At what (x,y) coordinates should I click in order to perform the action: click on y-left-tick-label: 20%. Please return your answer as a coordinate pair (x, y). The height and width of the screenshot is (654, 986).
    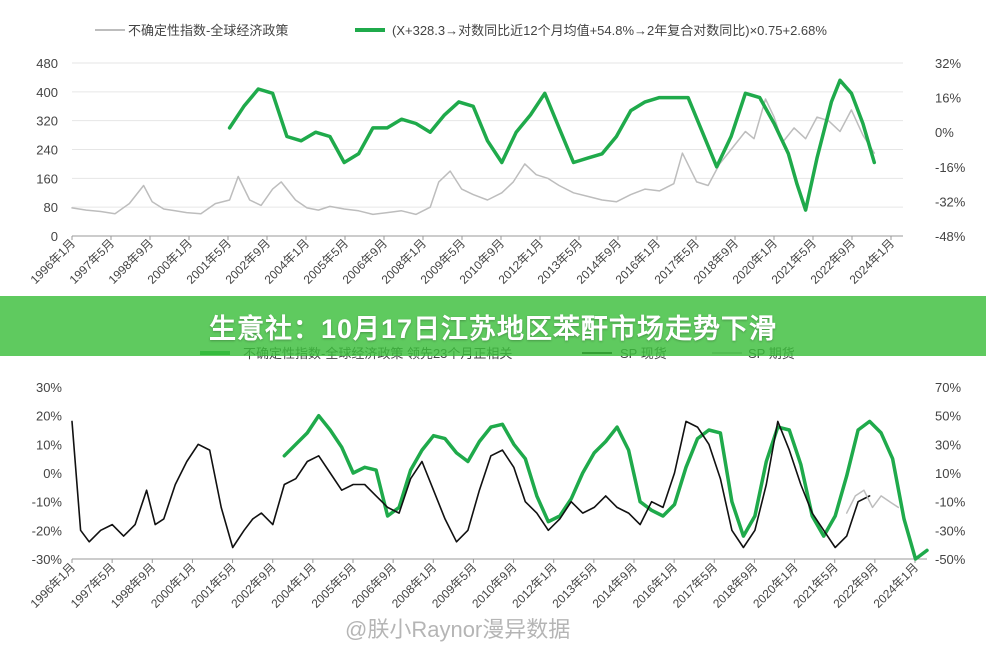
    Looking at the image, I should click on (49, 416).